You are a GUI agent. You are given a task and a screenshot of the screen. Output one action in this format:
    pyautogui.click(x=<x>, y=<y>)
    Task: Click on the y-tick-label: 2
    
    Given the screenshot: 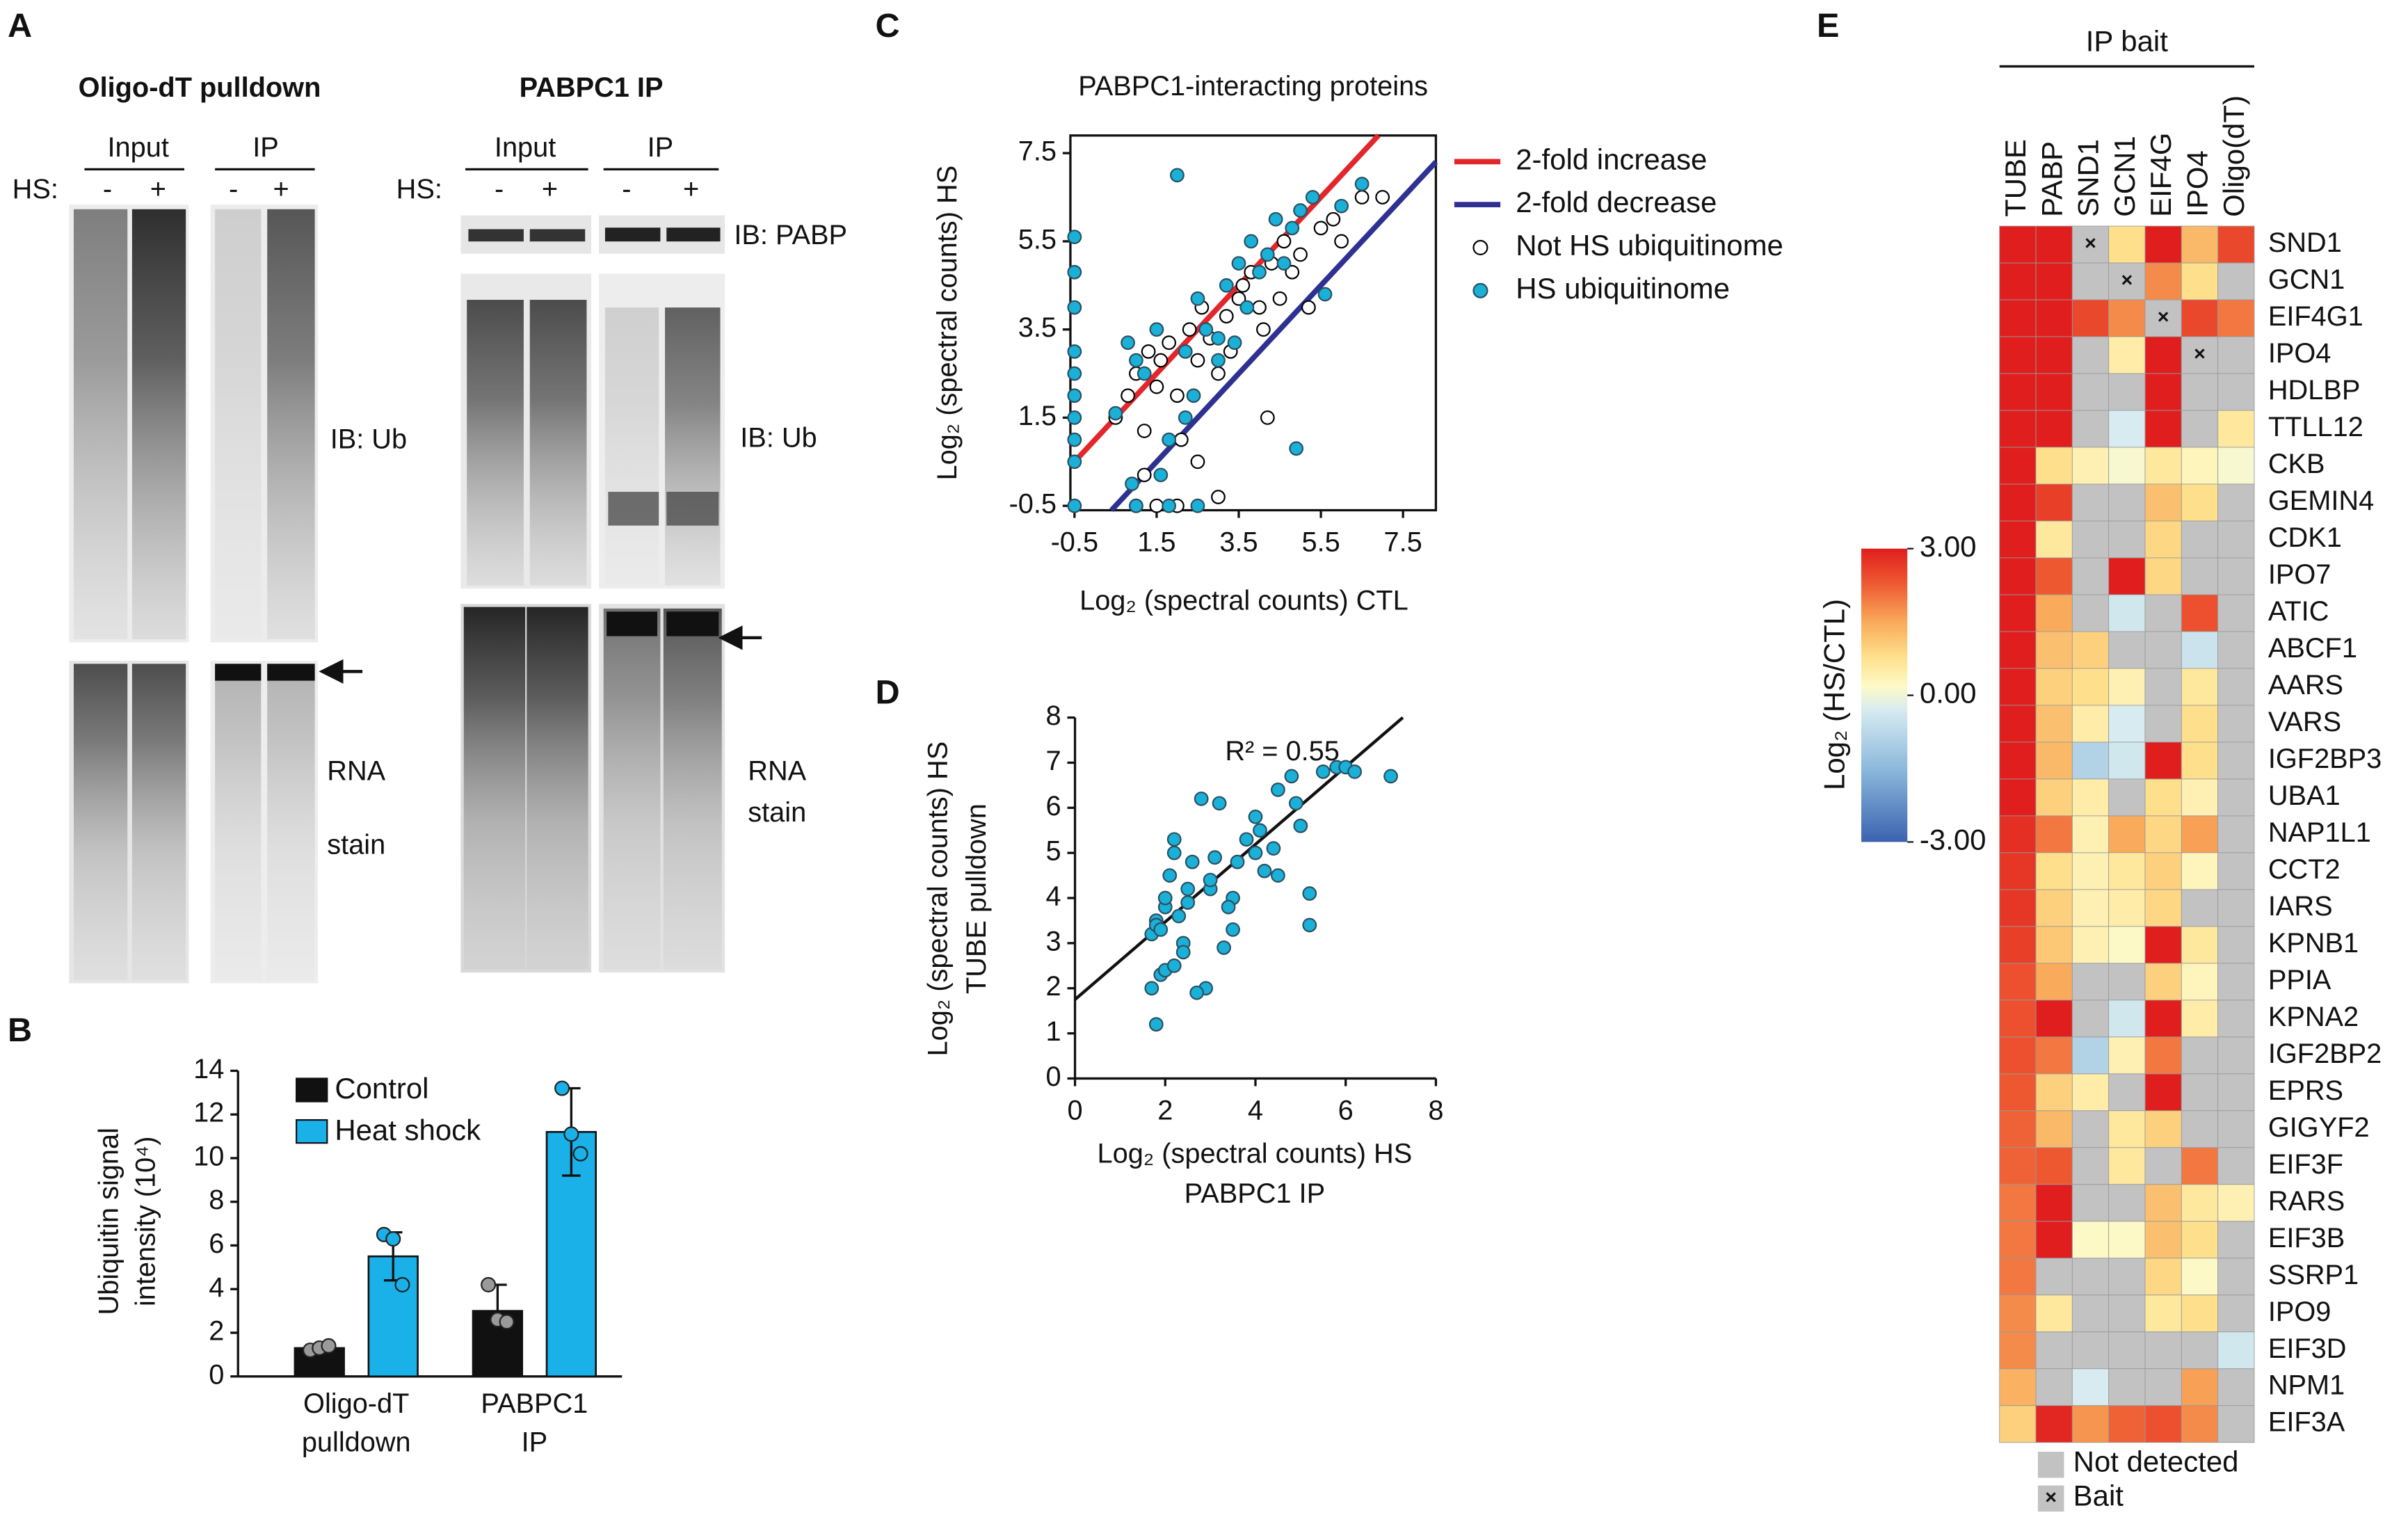 What is the action you would take?
    pyautogui.click(x=1053, y=986)
    